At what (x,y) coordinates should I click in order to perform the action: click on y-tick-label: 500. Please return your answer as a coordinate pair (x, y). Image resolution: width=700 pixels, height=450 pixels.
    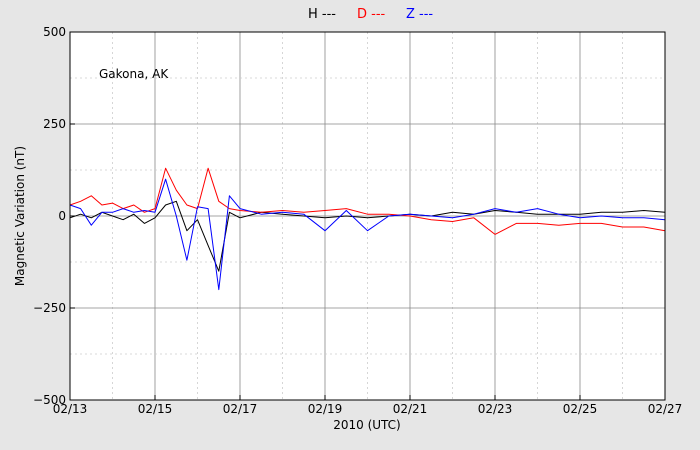
    Looking at the image, I should click on (54, 32).